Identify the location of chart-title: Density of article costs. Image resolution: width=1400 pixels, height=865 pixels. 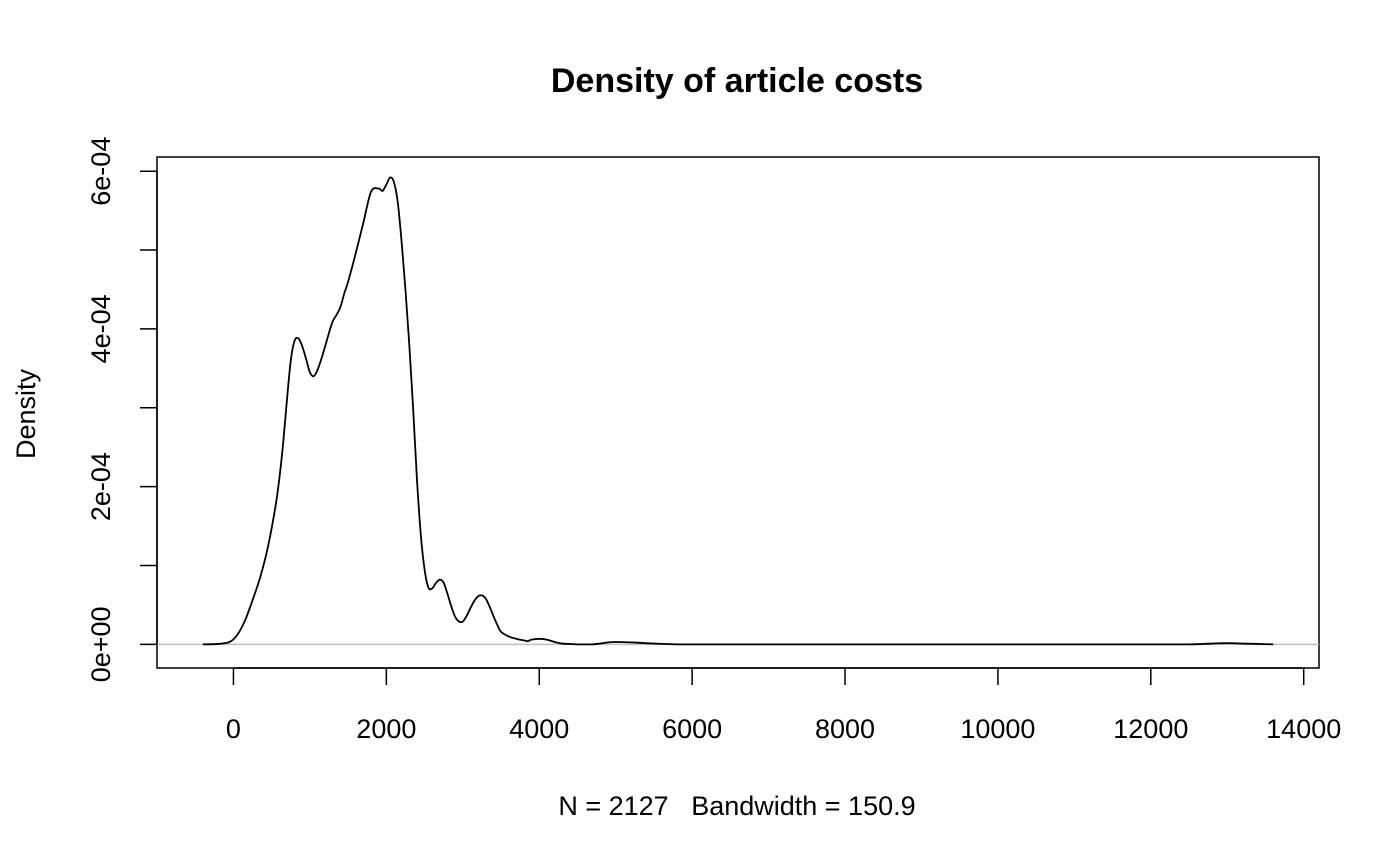
(737, 81).